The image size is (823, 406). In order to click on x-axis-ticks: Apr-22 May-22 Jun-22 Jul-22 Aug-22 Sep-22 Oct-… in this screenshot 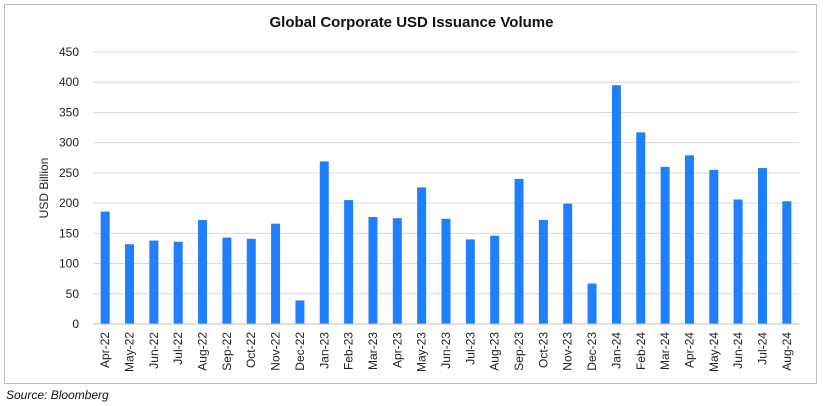, I will do `click(446, 352)`.